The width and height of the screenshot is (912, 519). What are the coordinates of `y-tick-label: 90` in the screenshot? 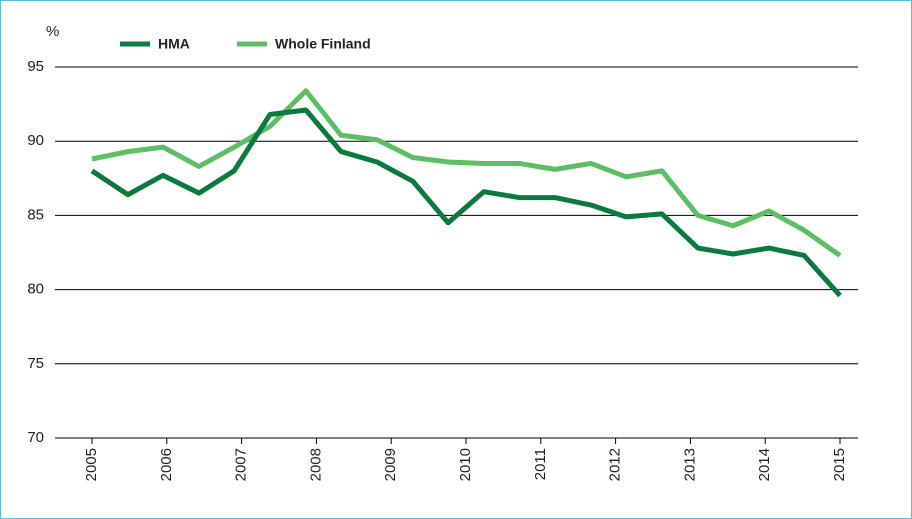 It's located at (35, 140).